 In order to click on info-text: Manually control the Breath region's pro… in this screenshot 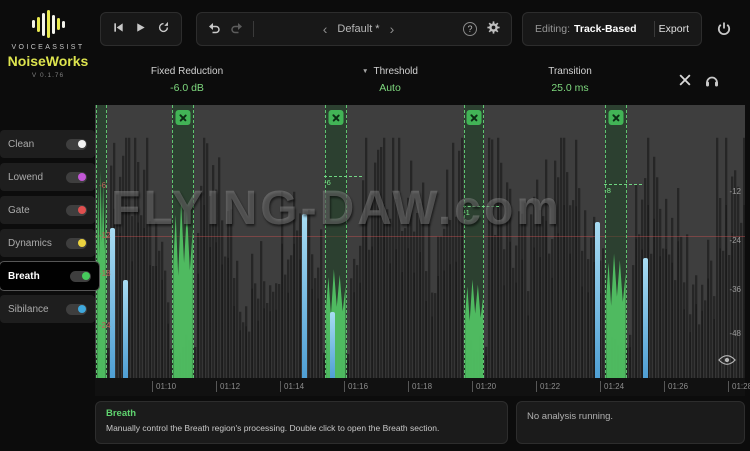, I will do `click(273, 428)`.